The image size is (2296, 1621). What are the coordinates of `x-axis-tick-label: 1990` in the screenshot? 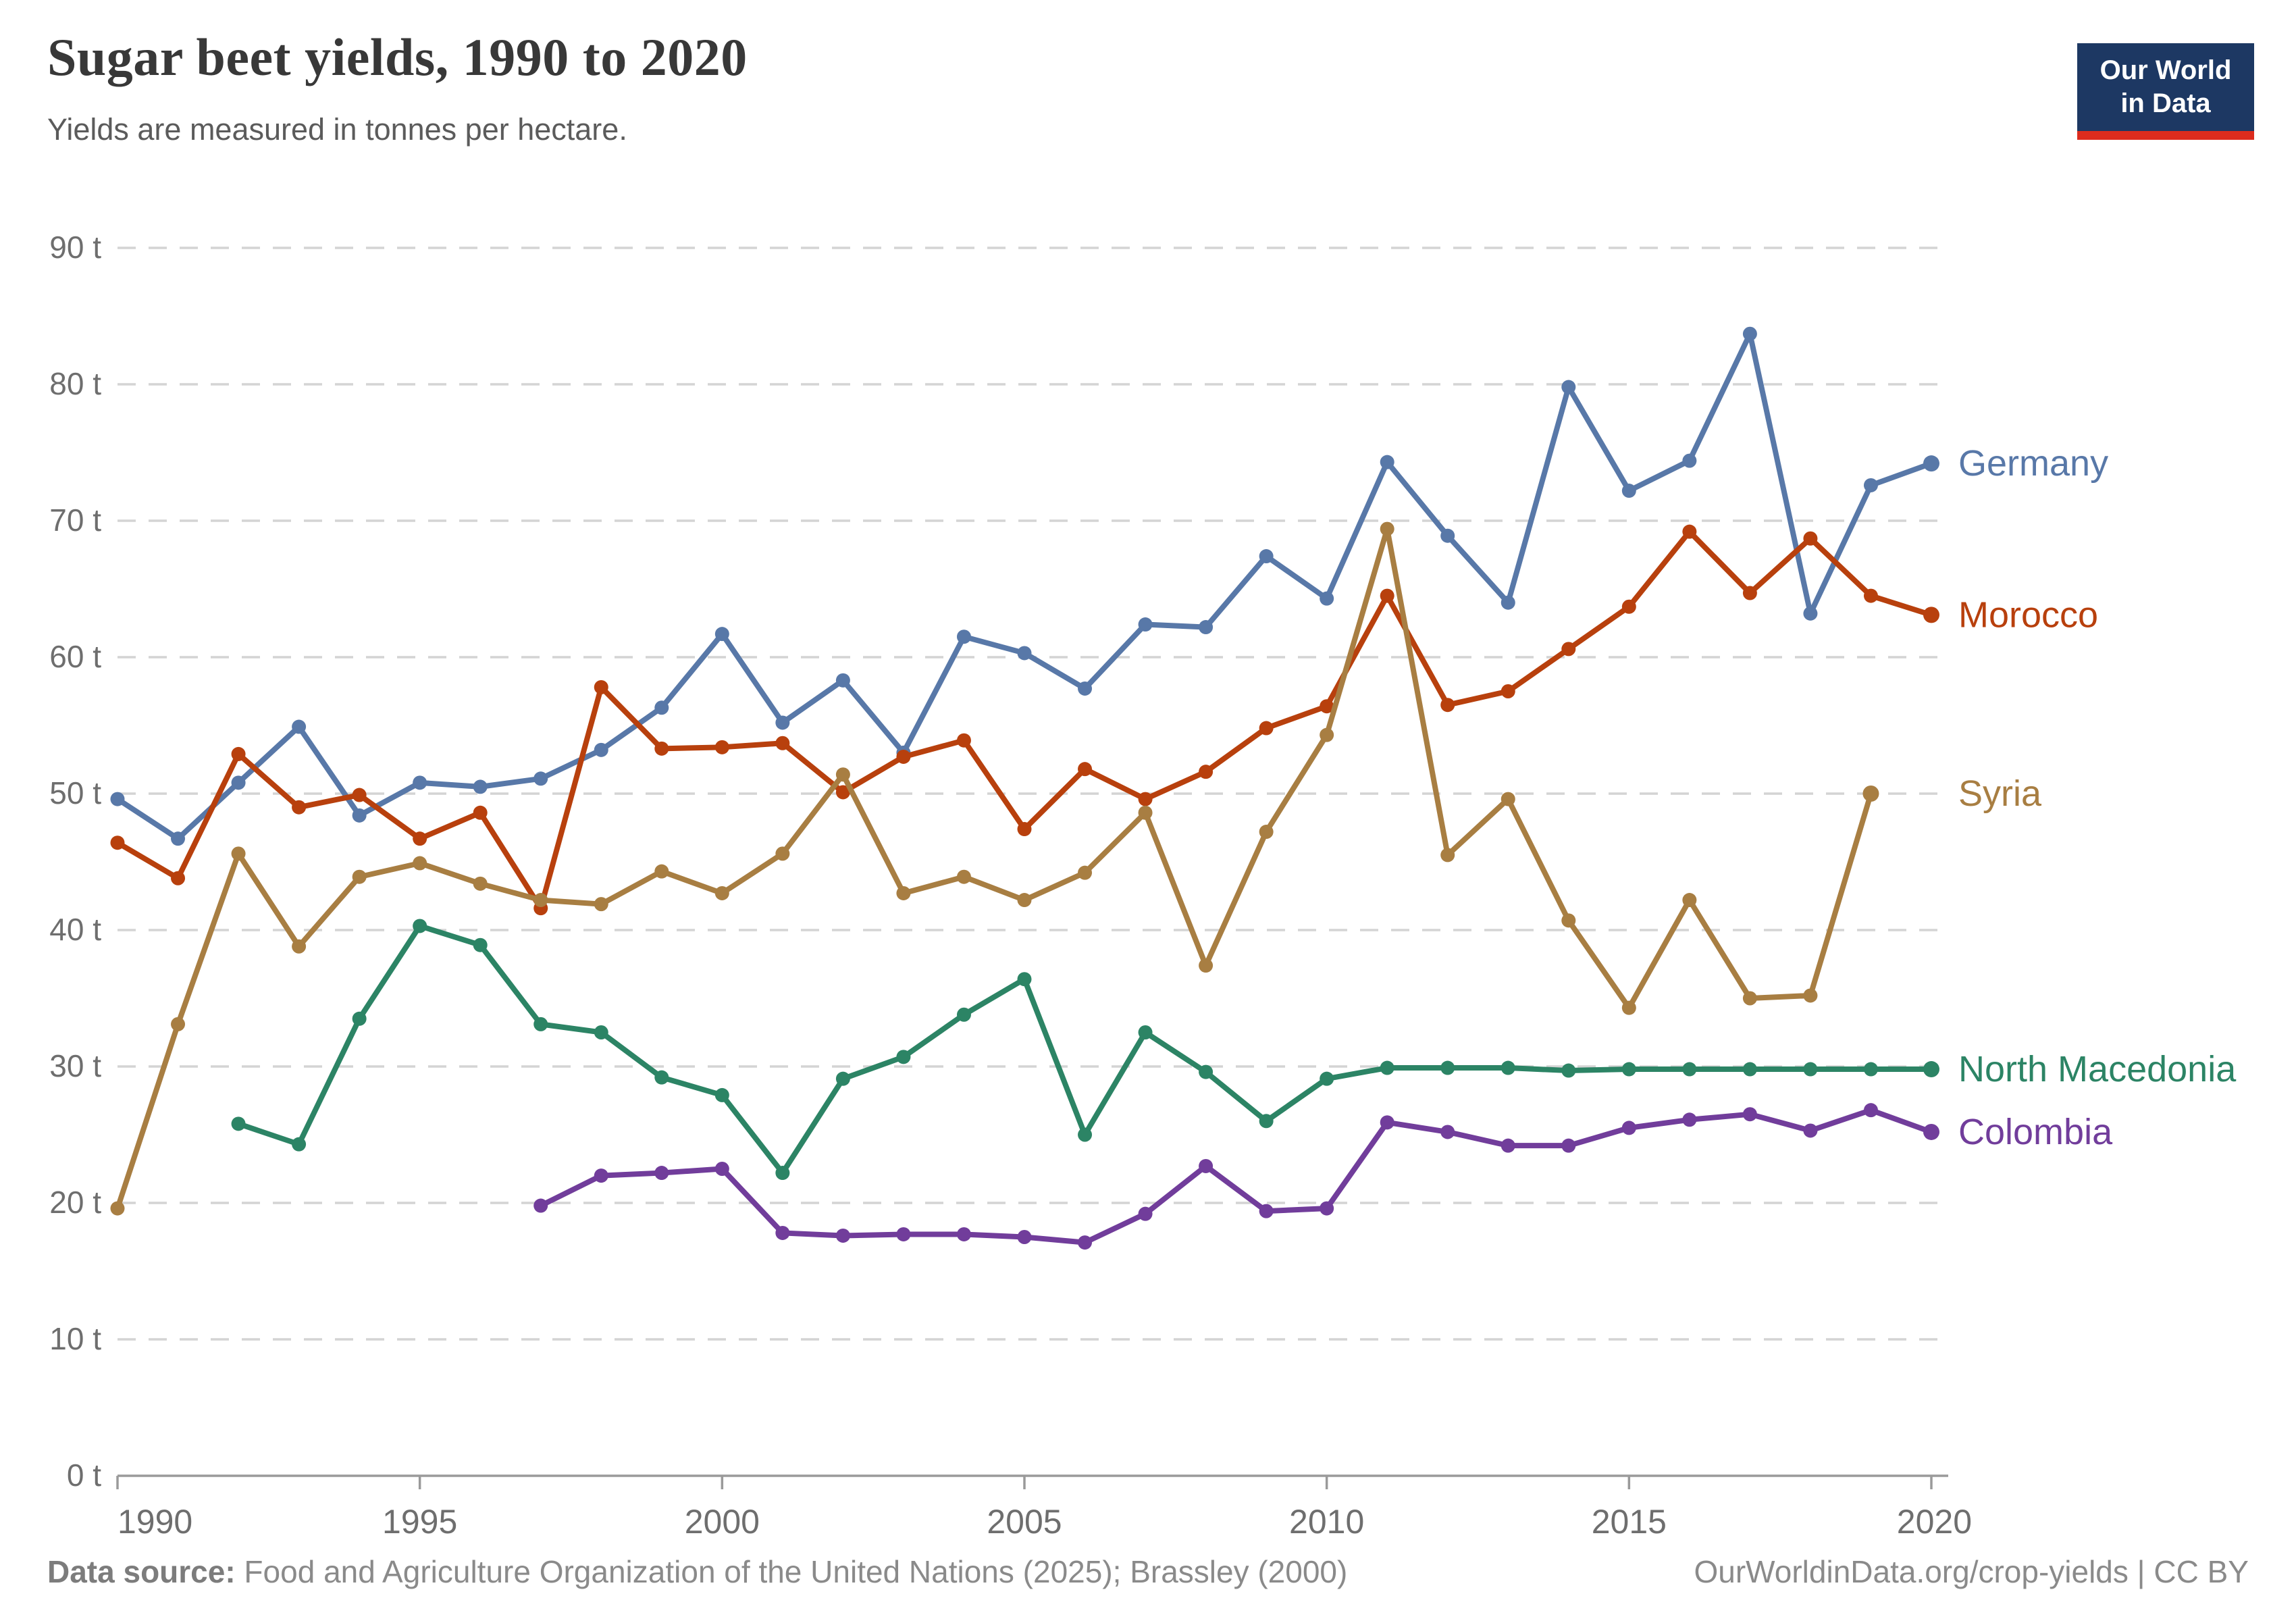 It's located at (155, 1522).